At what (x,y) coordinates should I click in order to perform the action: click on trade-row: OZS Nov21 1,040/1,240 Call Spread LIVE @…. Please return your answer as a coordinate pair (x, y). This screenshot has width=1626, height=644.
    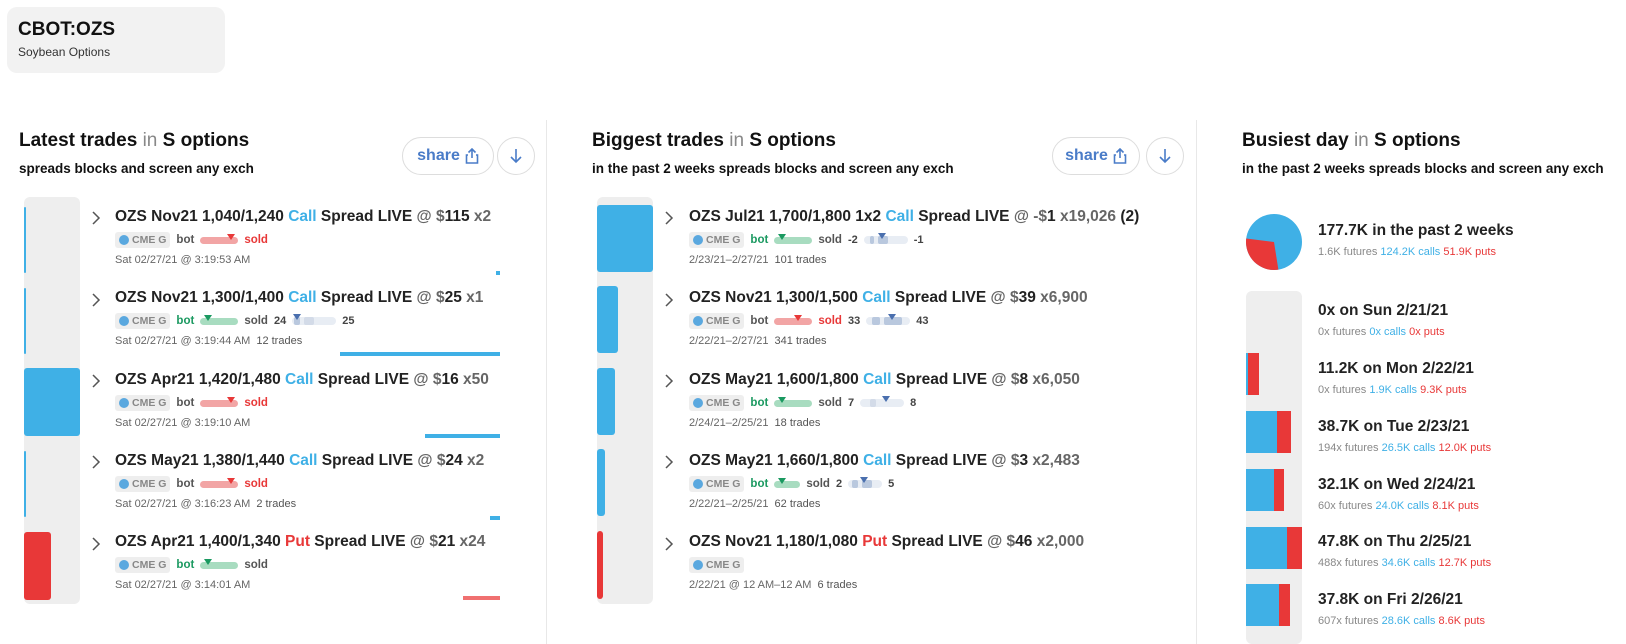
    Looking at the image, I should click on (303, 237).